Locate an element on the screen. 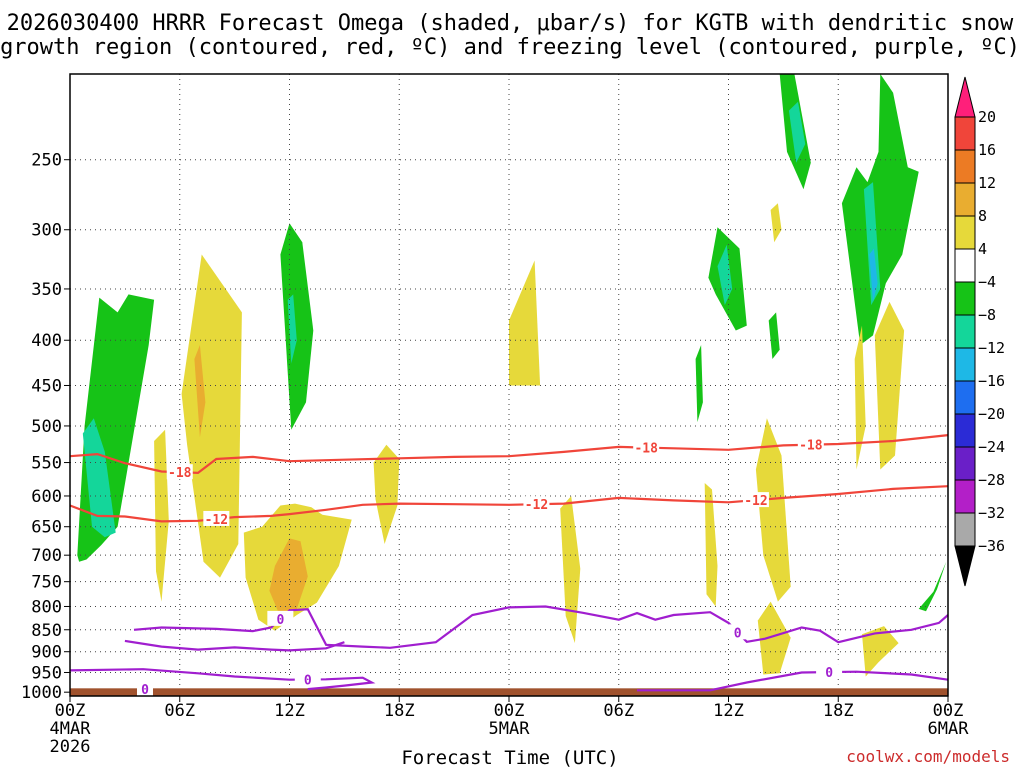 Image resolution: width=1024 pixels, height=768 pixels. omega-yellow-22z is located at coordinates (889, 385).